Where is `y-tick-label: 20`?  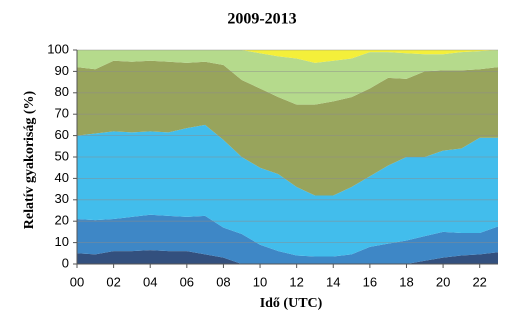
y-tick-label: 20 is located at coordinates (62, 220).